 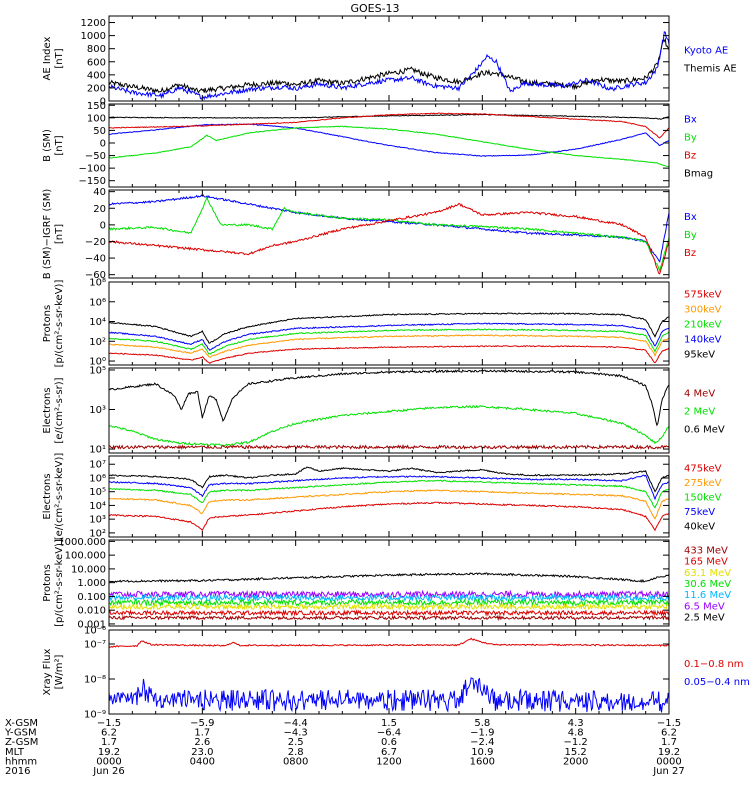 I want to click on footer-row-label: MLT, so click(x=15, y=752).